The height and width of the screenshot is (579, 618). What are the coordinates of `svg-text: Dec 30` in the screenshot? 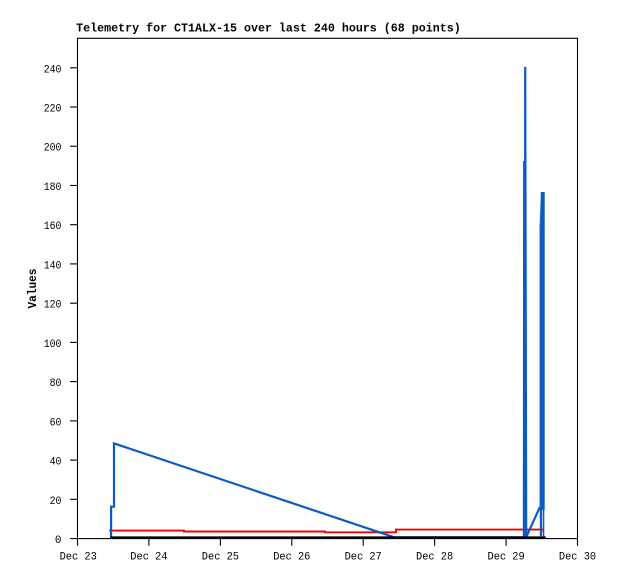 It's located at (577, 557).